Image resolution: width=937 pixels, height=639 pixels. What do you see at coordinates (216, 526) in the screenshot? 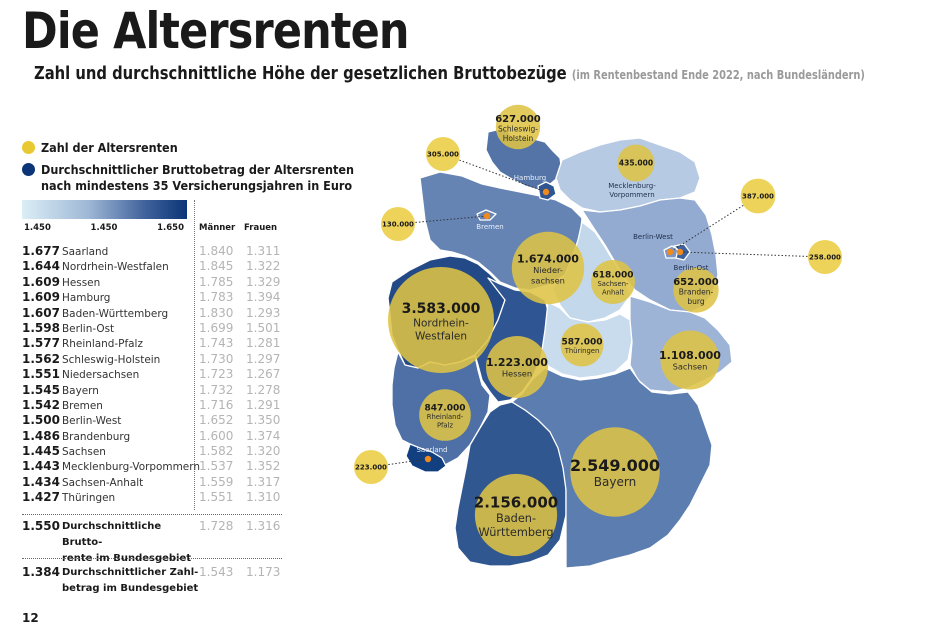
I see `summary-men: 1.728` at bounding box center [216, 526].